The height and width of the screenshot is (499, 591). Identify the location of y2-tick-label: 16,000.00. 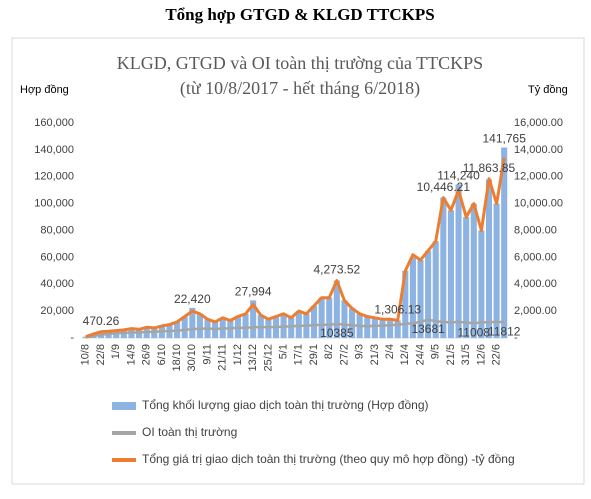
(538, 123).